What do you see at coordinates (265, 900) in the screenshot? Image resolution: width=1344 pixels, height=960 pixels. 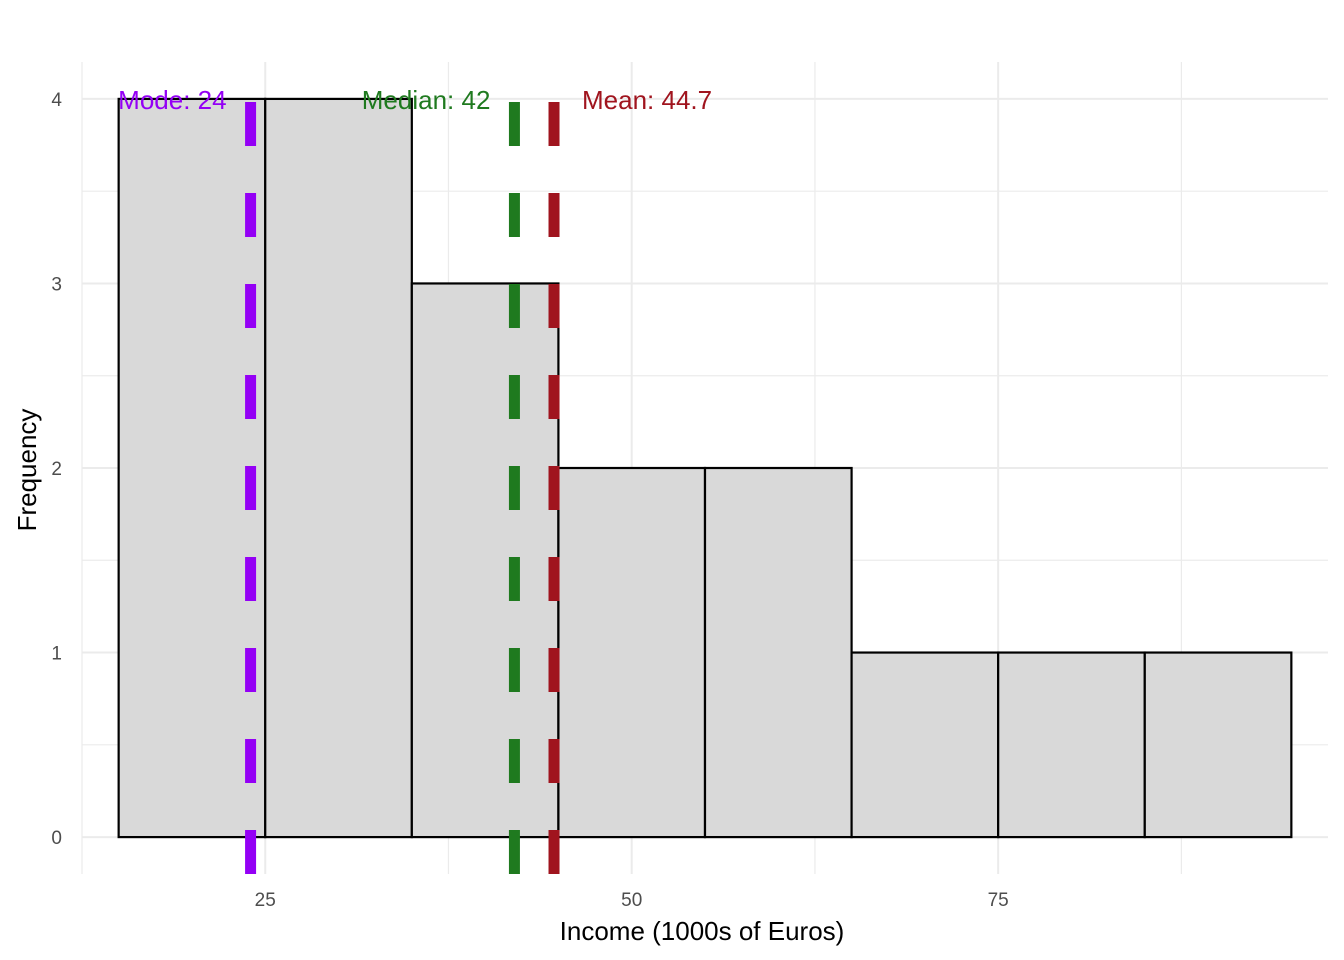 I see `x-tick-label: 25` at bounding box center [265, 900].